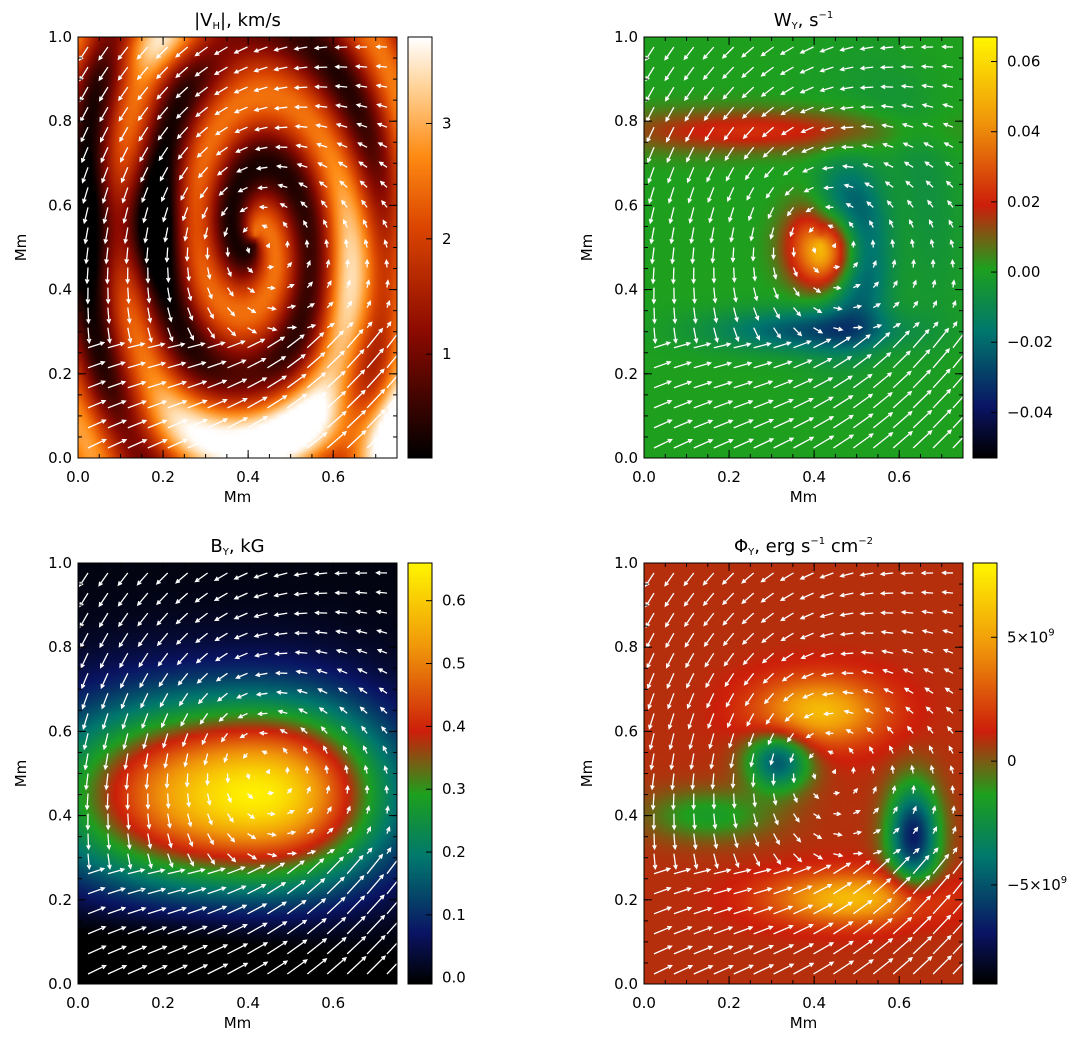  Describe the element at coordinates (238, 1023) in the screenshot. I see `x-axis-label: Mm` at that location.